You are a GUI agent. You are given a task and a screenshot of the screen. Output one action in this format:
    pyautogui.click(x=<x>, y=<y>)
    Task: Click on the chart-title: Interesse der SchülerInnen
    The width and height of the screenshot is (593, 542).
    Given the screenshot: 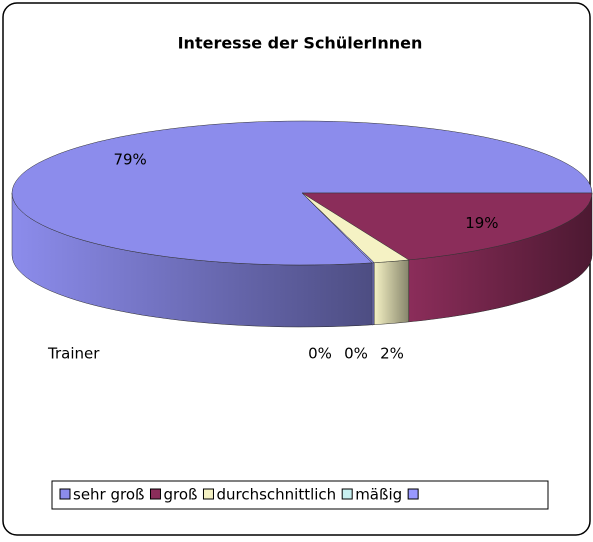 What is the action you would take?
    pyautogui.click(x=300, y=43)
    